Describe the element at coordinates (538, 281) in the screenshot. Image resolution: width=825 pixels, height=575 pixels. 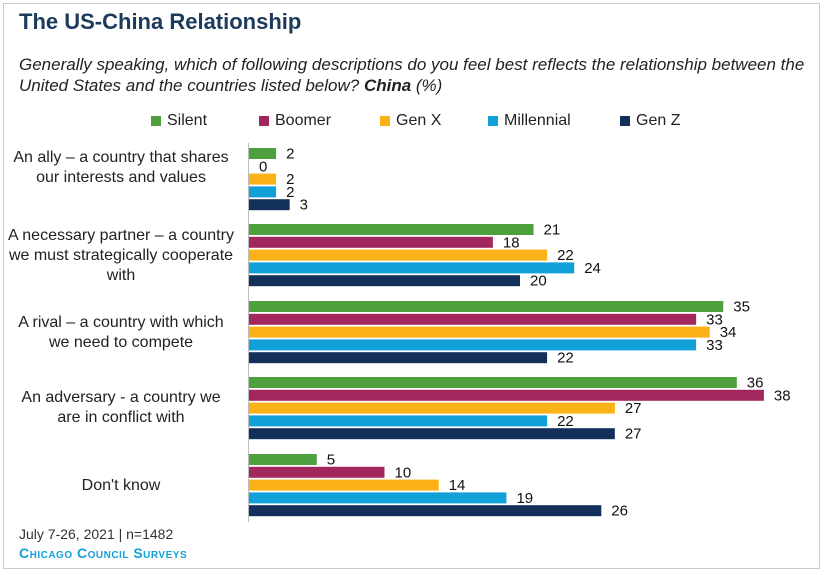
I see `value-label-gen-z-1: 20` at that location.